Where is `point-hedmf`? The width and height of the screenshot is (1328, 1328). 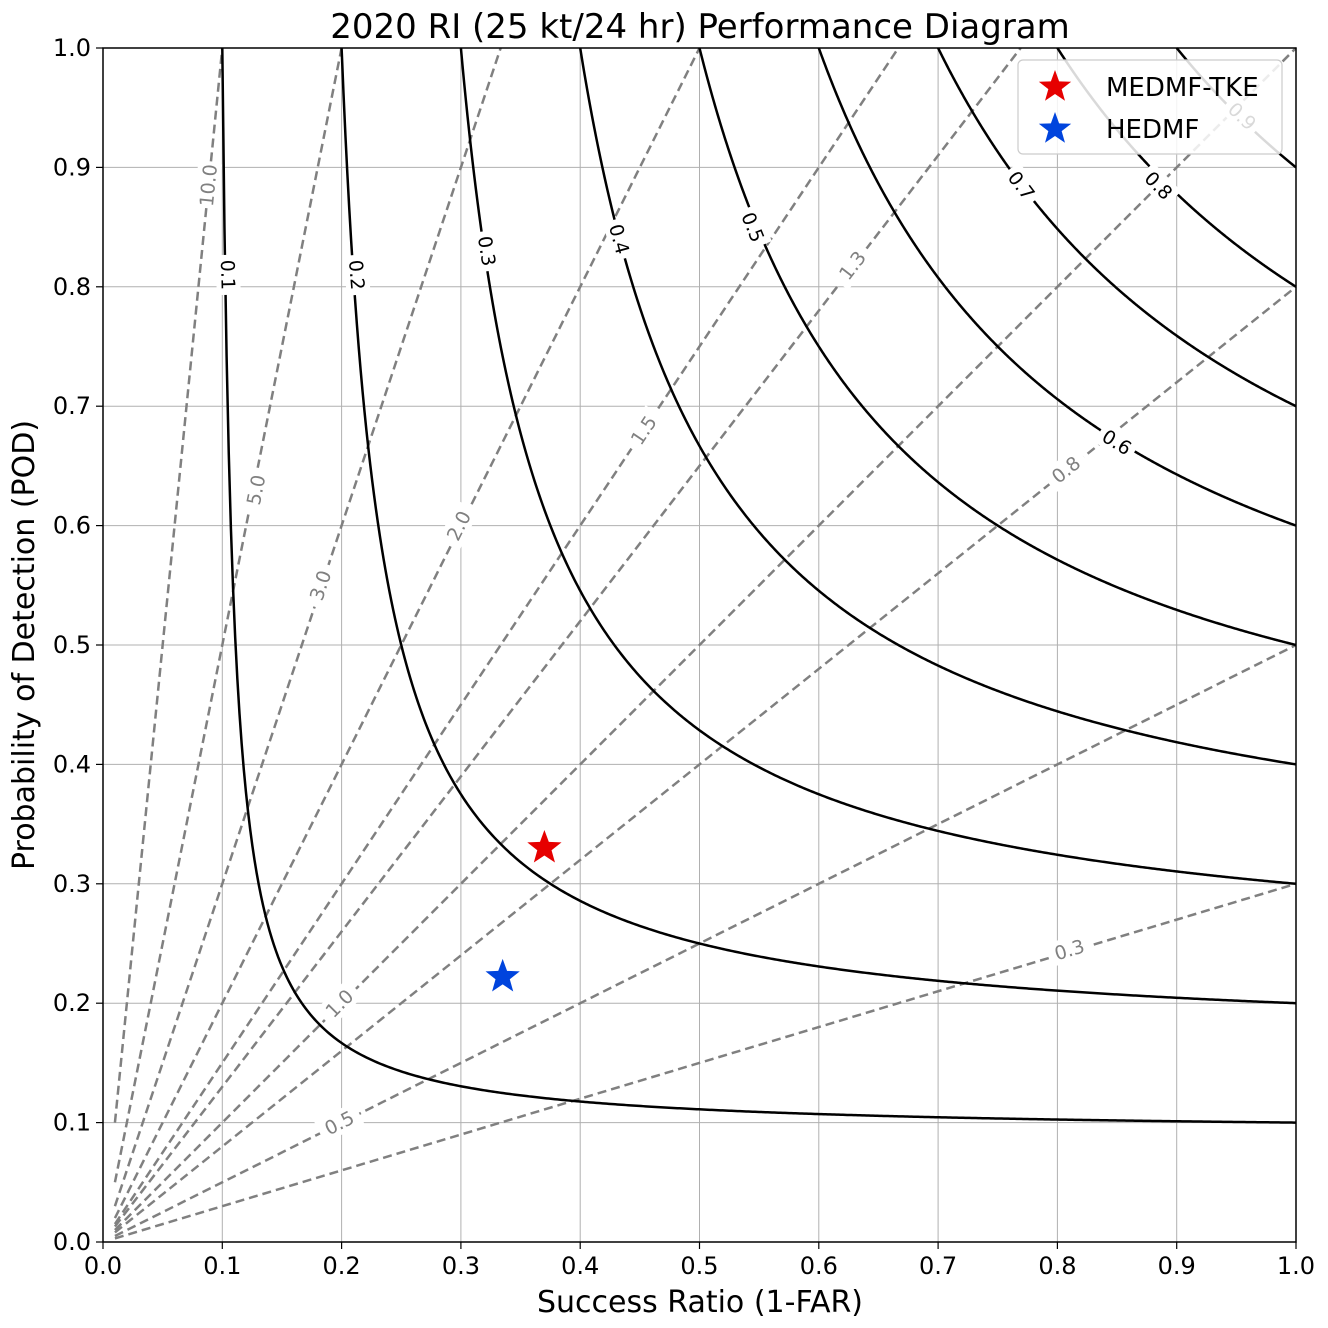
point-hedmf is located at coordinates (502, 975).